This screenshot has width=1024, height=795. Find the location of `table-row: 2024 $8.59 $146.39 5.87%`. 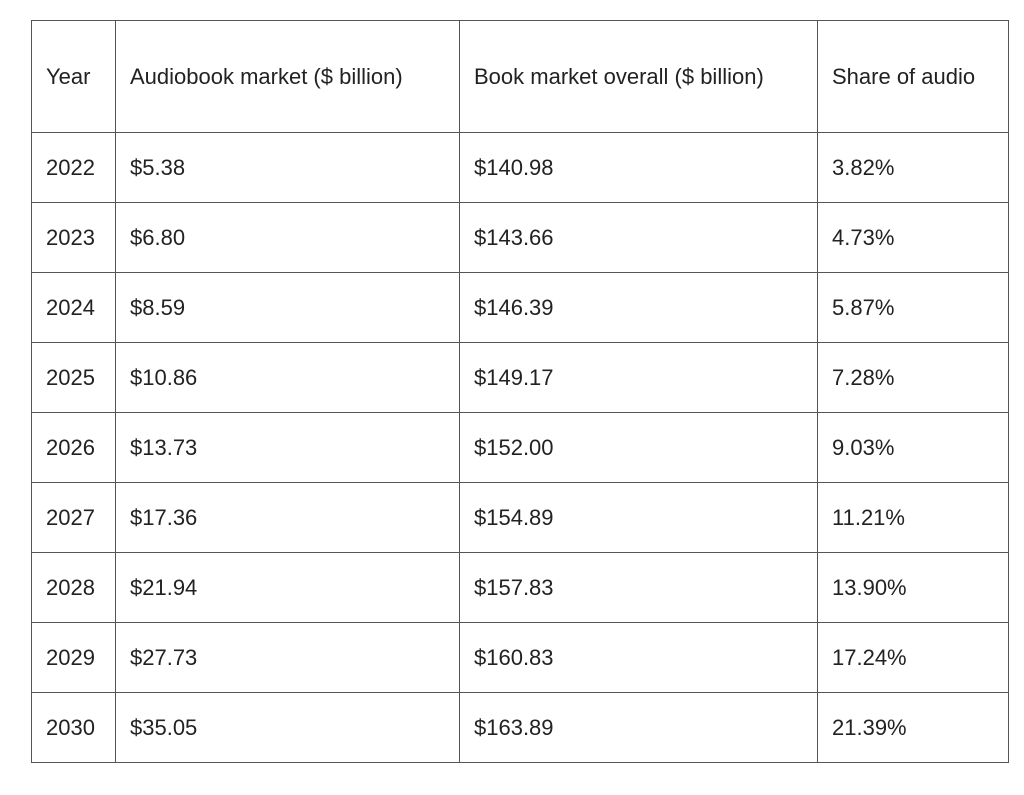

table-row: 2024 $8.59 $146.39 5.87% is located at coordinates (520, 307).